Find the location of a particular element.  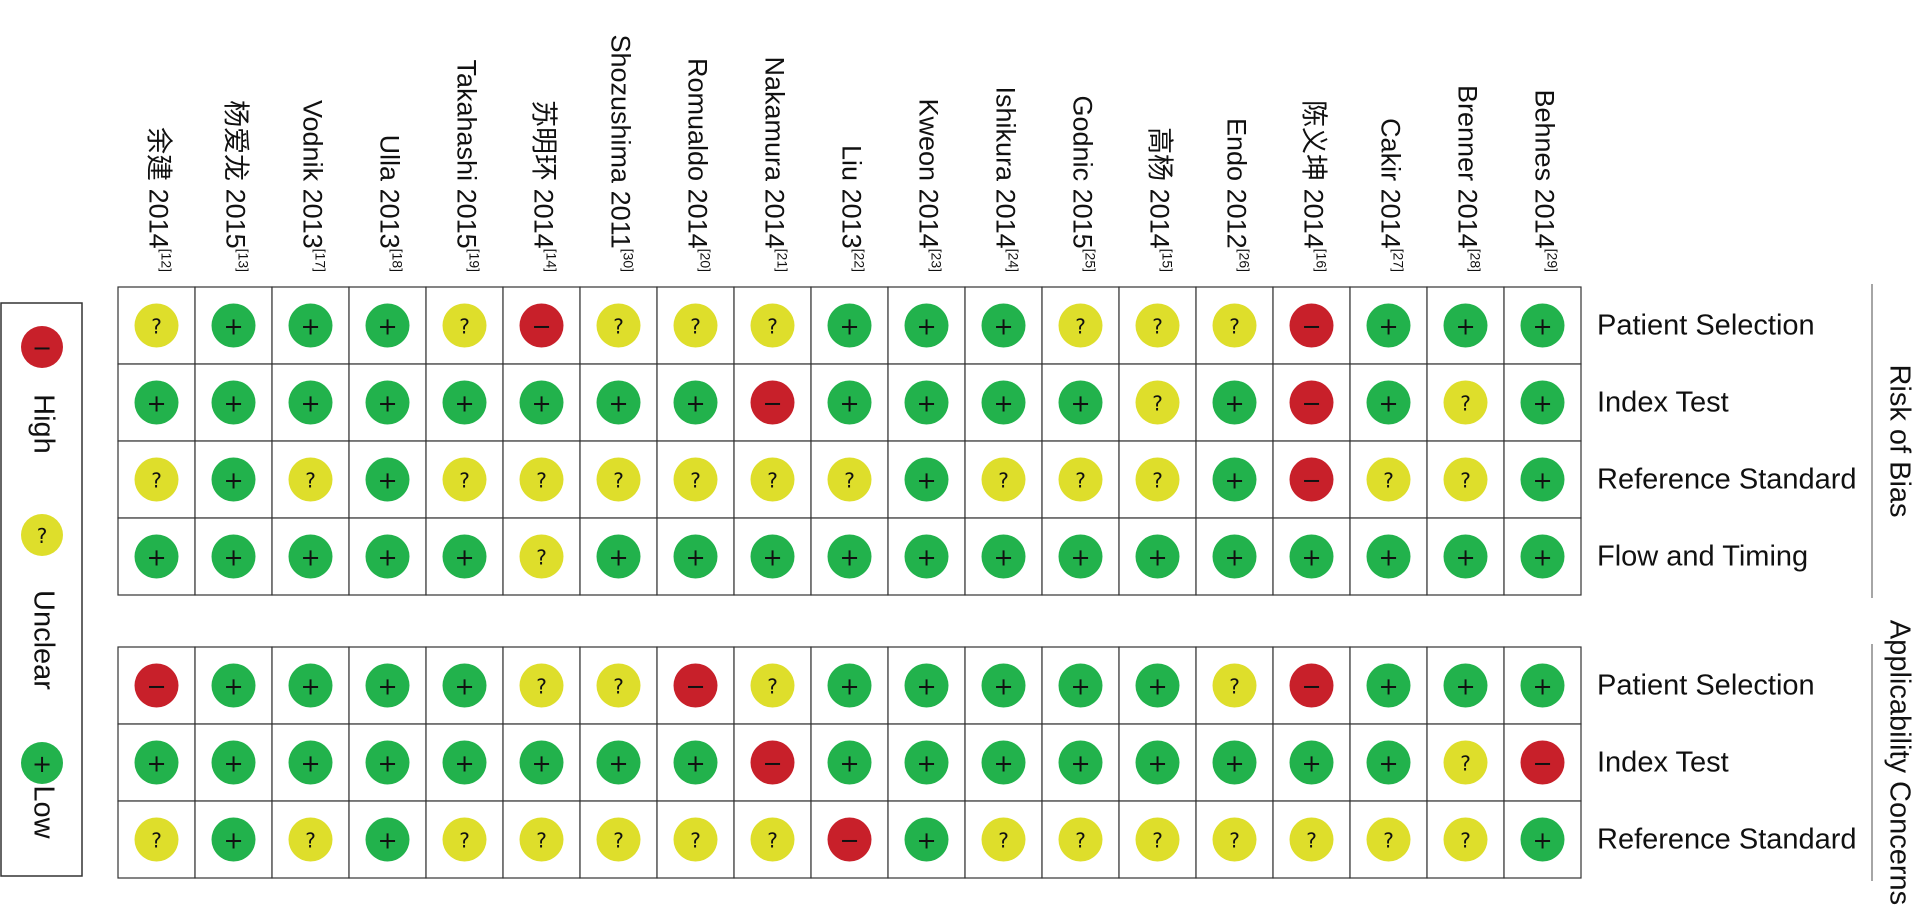

rating-symbol-1-1-5: + is located at coordinates (541, 764).